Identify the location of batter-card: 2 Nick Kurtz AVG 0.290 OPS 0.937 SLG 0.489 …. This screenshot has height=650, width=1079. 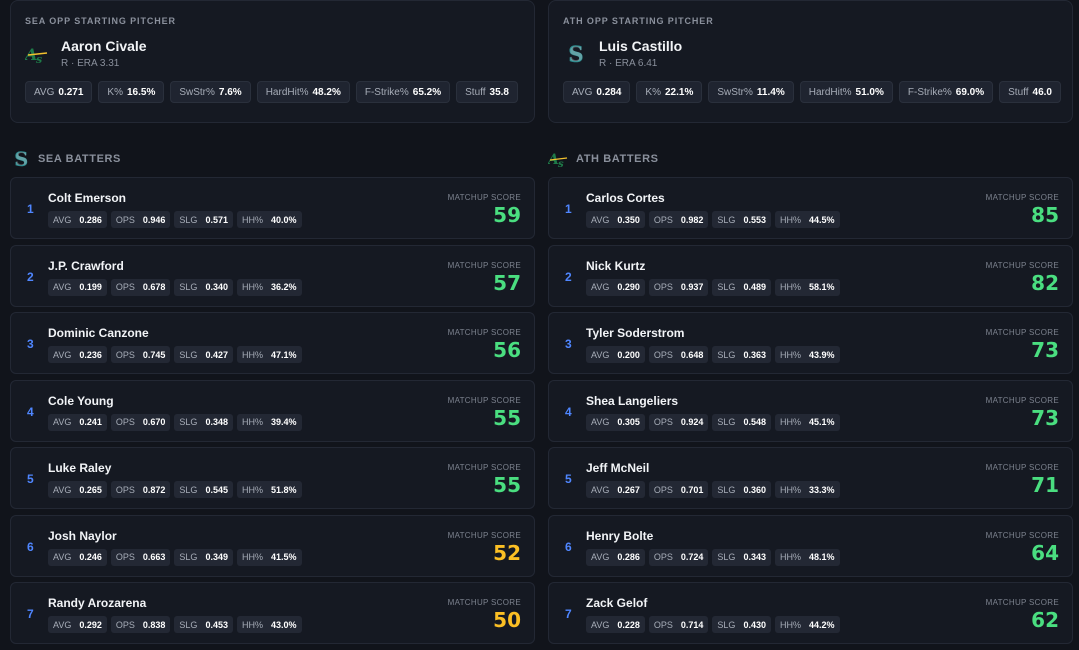
(810, 275).